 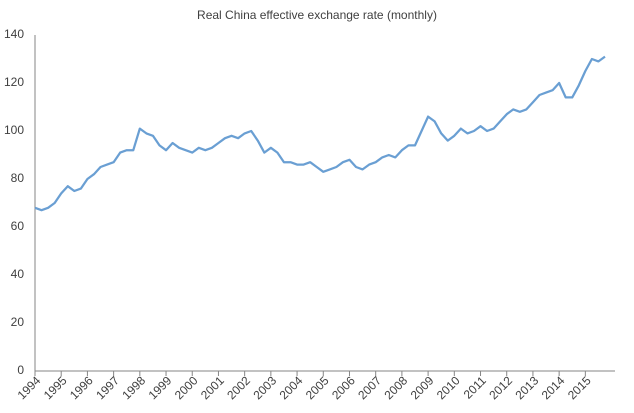 I want to click on x-tick-label: 2014, so click(x=553, y=387).